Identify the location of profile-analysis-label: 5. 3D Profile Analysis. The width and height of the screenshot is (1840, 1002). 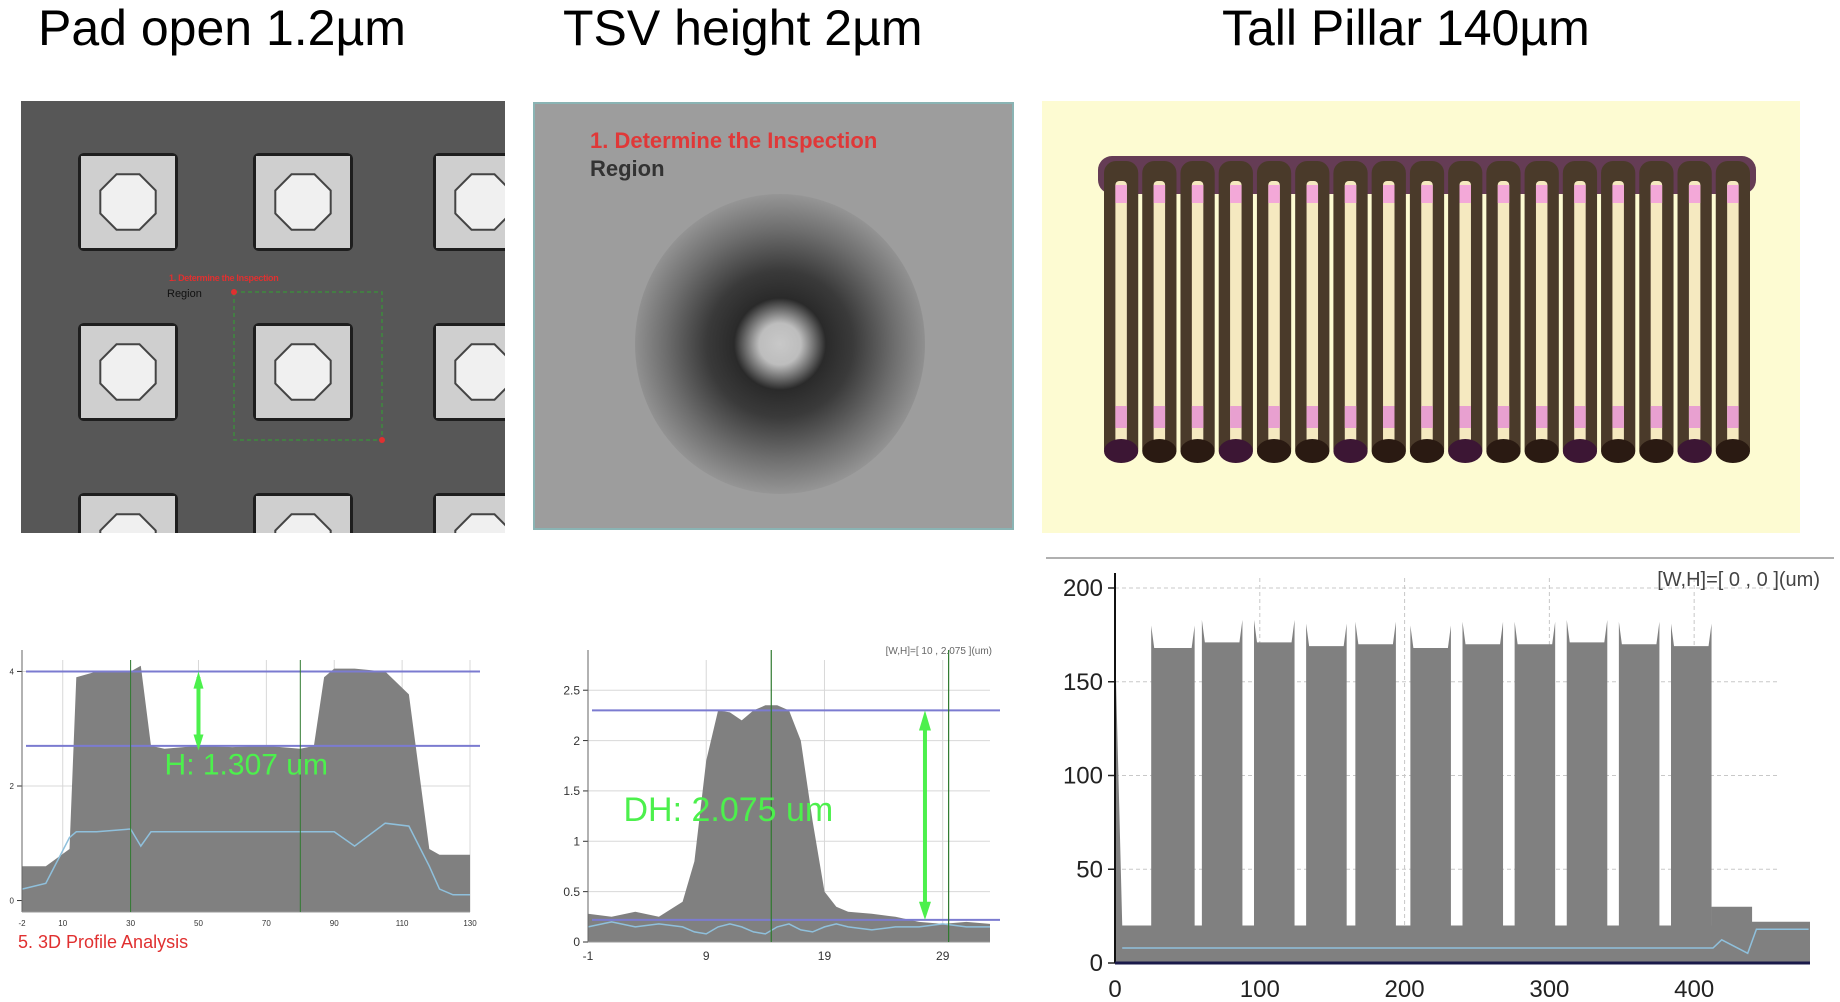
(103, 942).